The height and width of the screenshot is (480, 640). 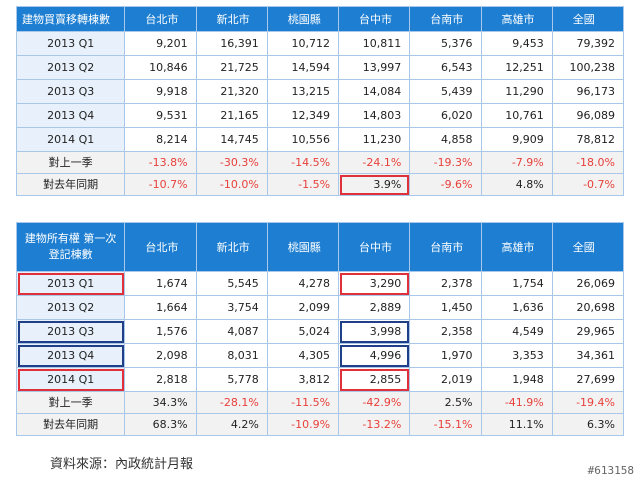 What do you see at coordinates (516, 91) in the screenshot?
I see `table-cell: 11,290` at bounding box center [516, 91].